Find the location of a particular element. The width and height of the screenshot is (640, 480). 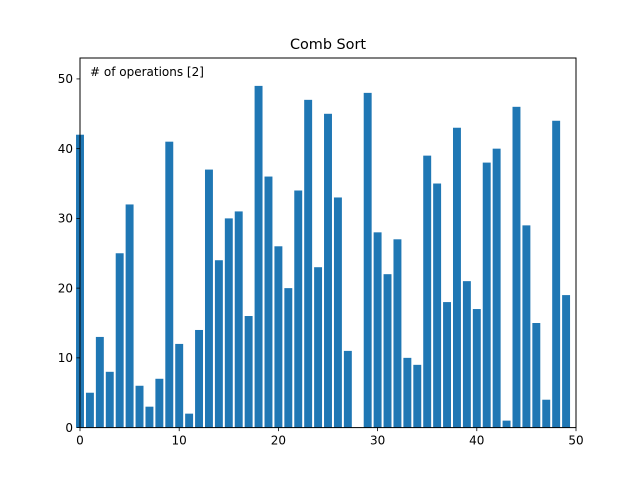

y-axis-ticks: 0 10 20 30 40 50 is located at coordinates (69, 253).